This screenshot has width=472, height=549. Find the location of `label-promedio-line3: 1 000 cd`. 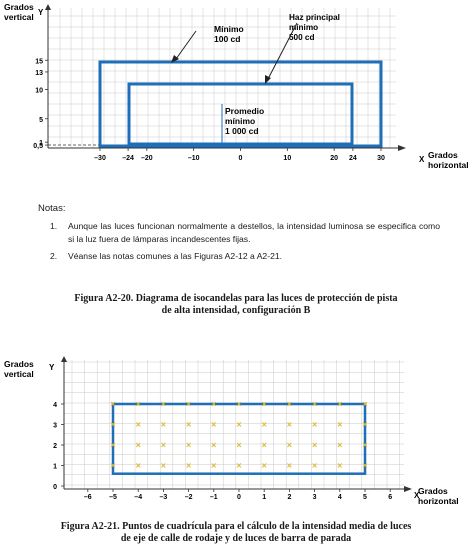

label-promedio-line3: 1 000 cd is located at coordinates (242, 131).